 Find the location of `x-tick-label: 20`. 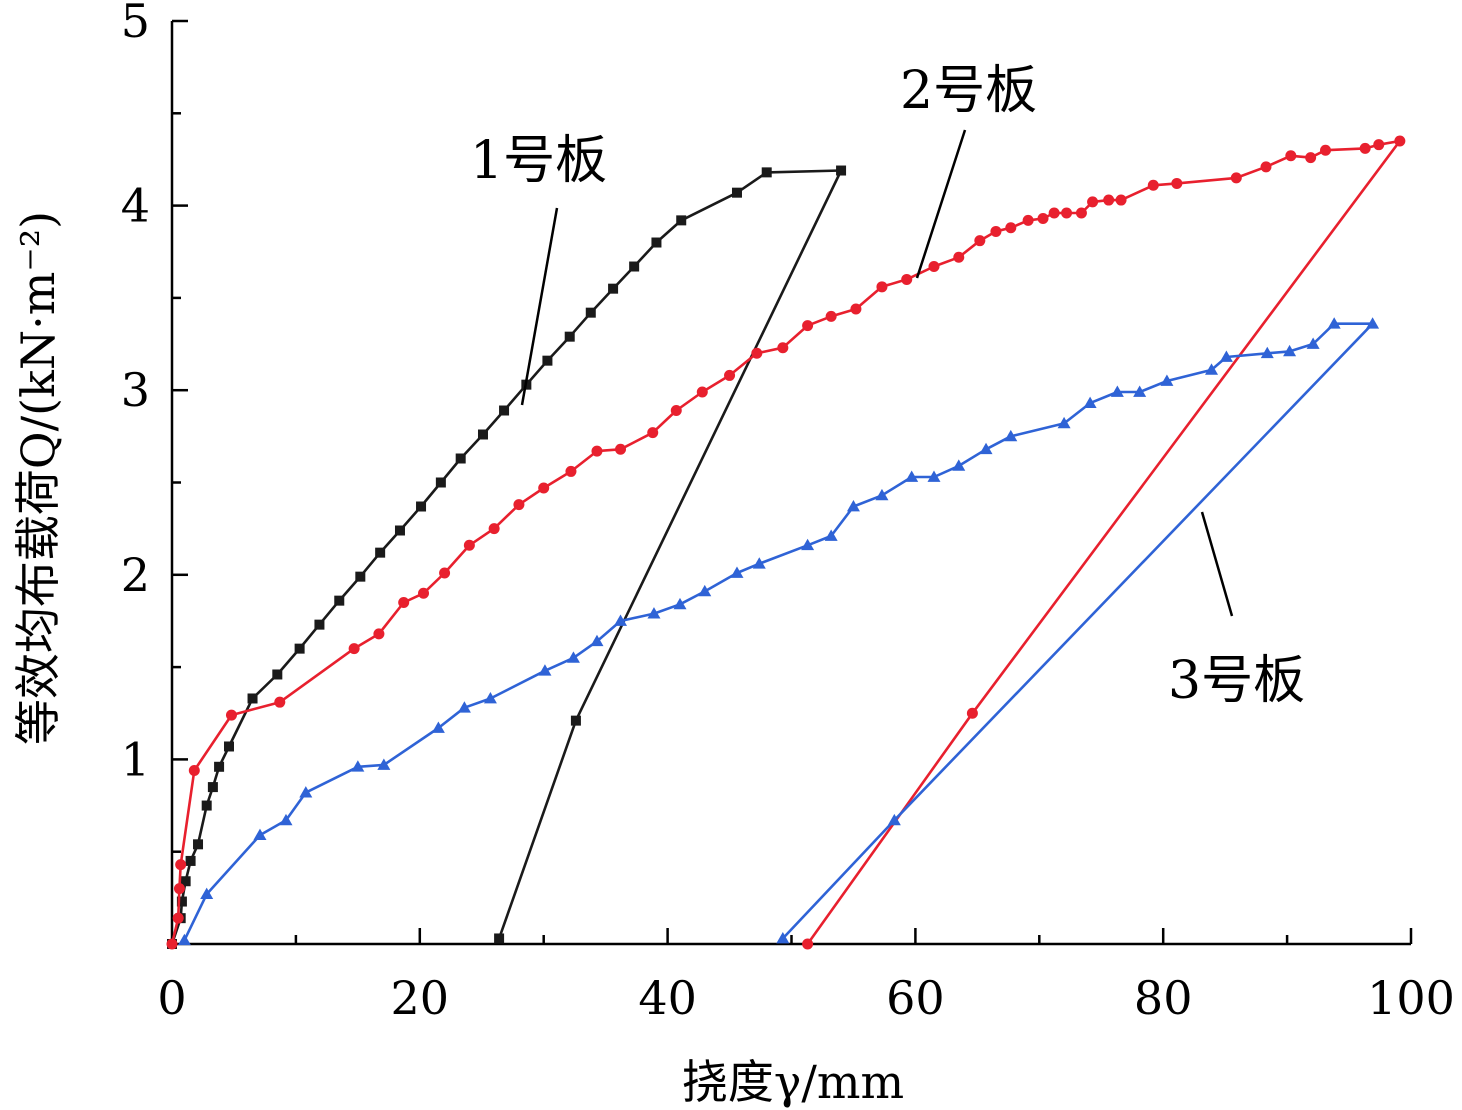

x-tick-label: 20 is located at coordinates (420, 998).